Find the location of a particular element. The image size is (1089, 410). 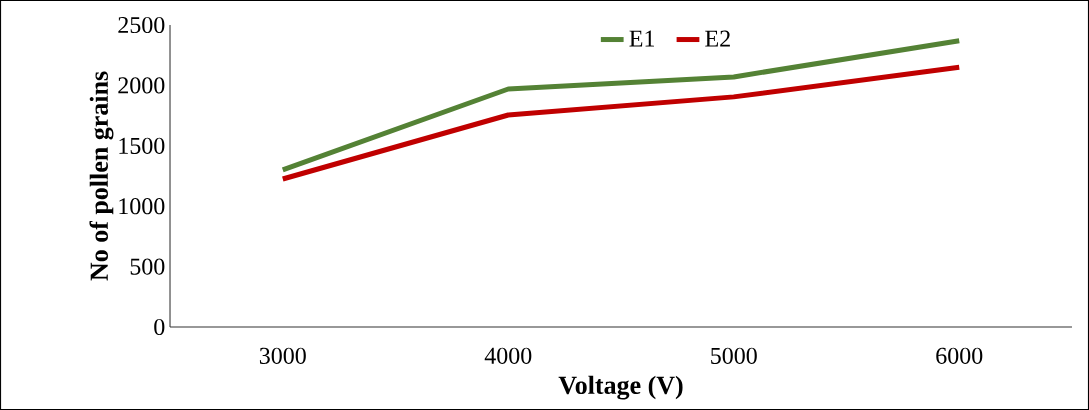

legend-label: E2 is located at coordinates (717, 38).